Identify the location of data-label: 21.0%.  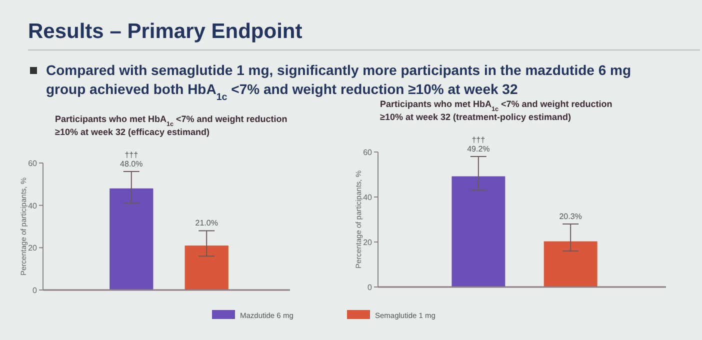
(206, 223).